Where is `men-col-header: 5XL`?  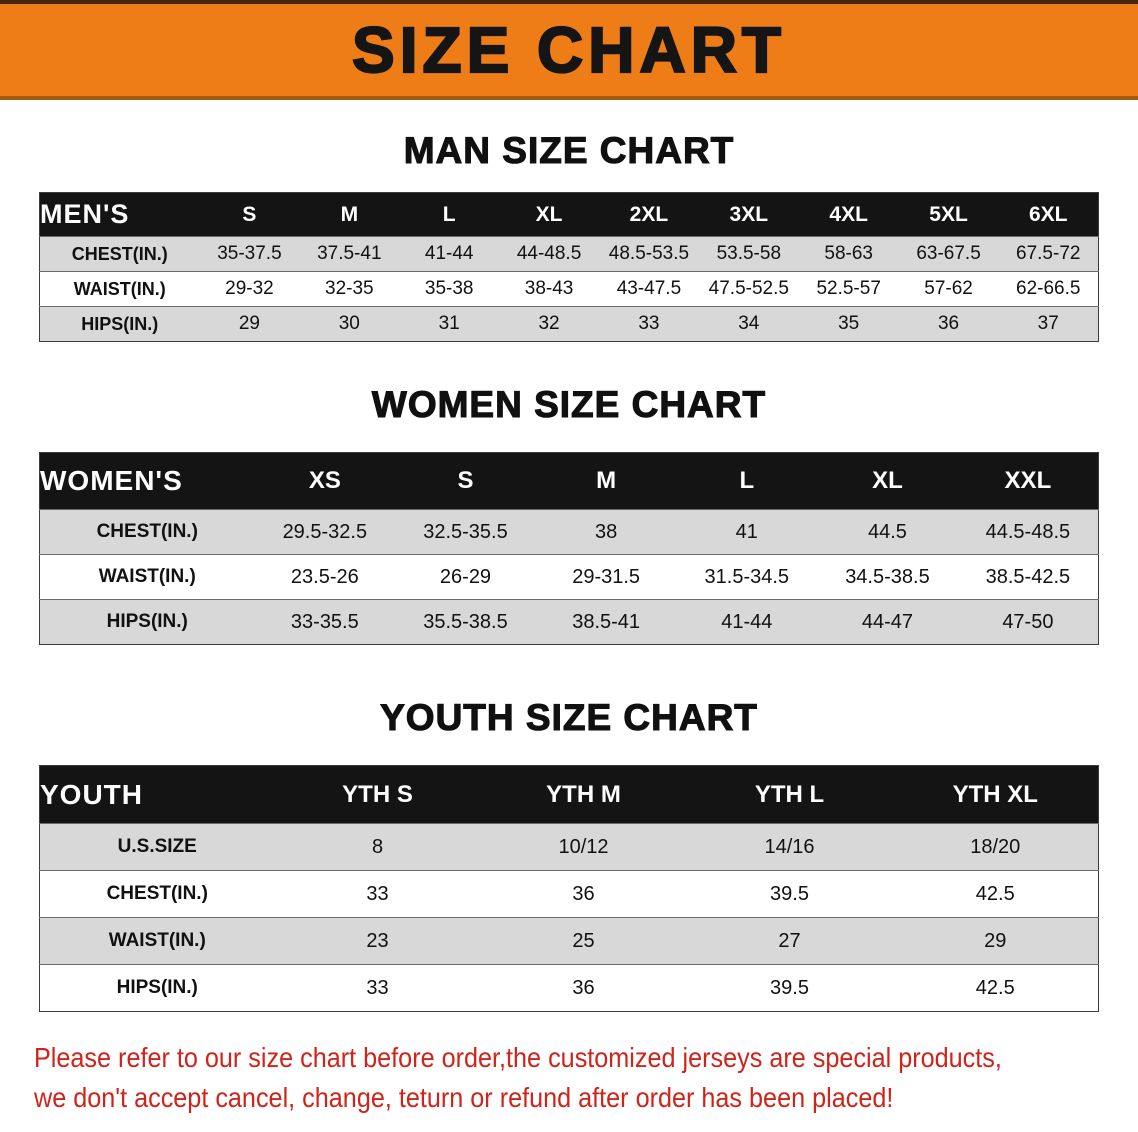 men-col-header: 5XL is located at coordinates (948, 214).